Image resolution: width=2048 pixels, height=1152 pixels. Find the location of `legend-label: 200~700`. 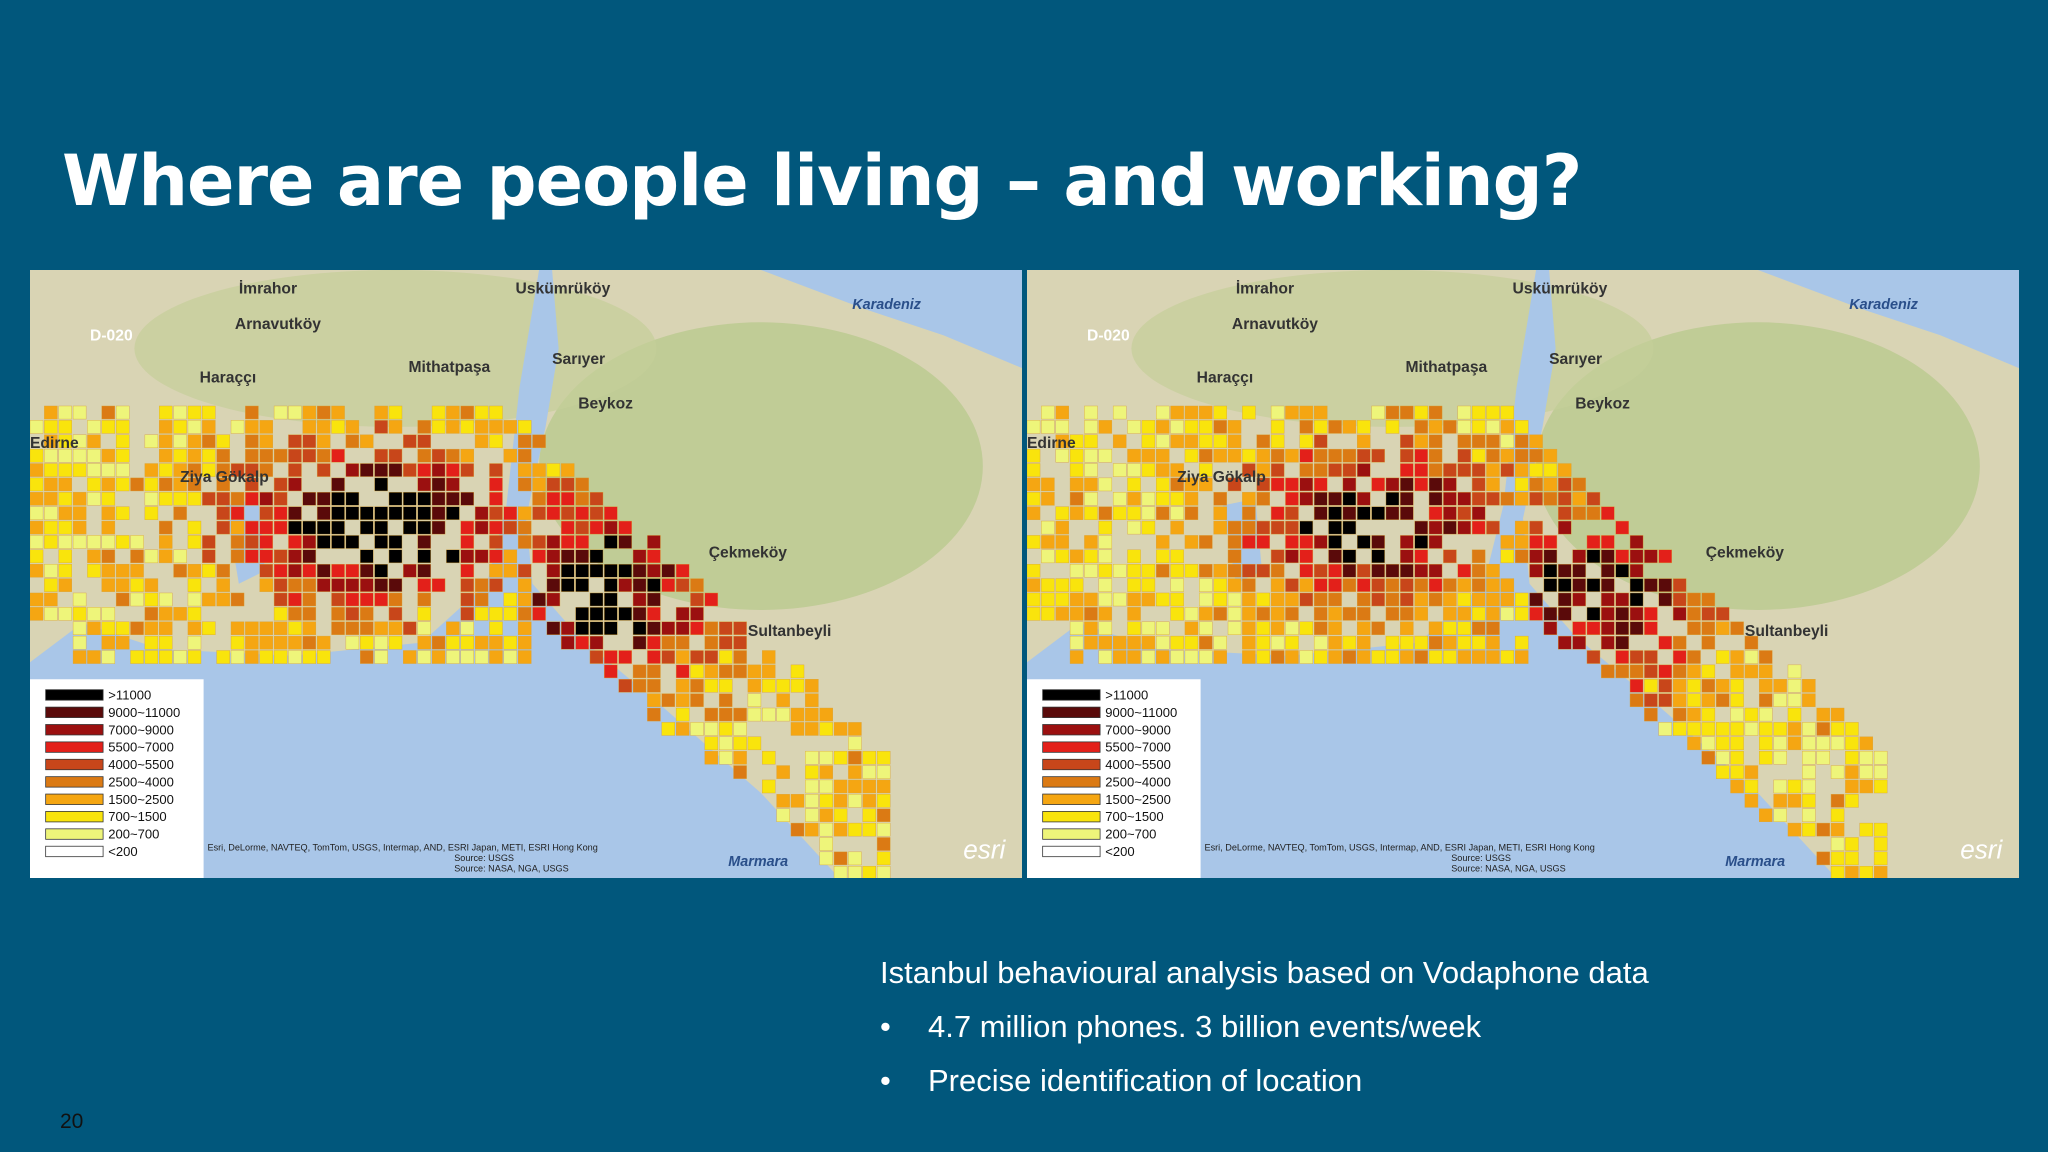

legend-label: 200~700 is located at coordinates (1130, 834).